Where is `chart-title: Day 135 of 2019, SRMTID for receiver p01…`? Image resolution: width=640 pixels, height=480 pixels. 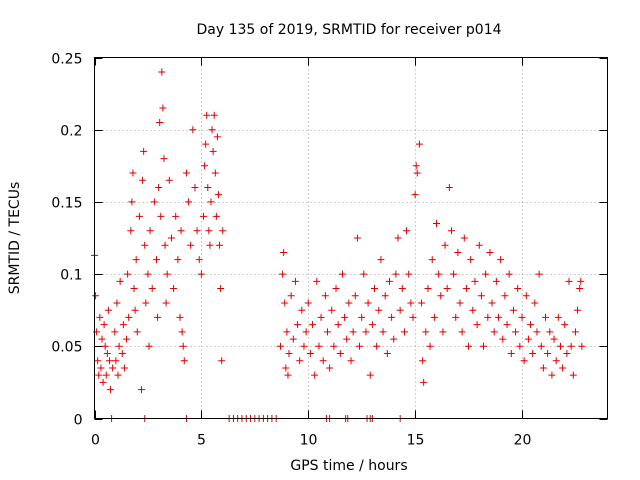 chart-title: Day 135 of 2019, SRMTID for receiver p01… is located at coordinates (348, 30).